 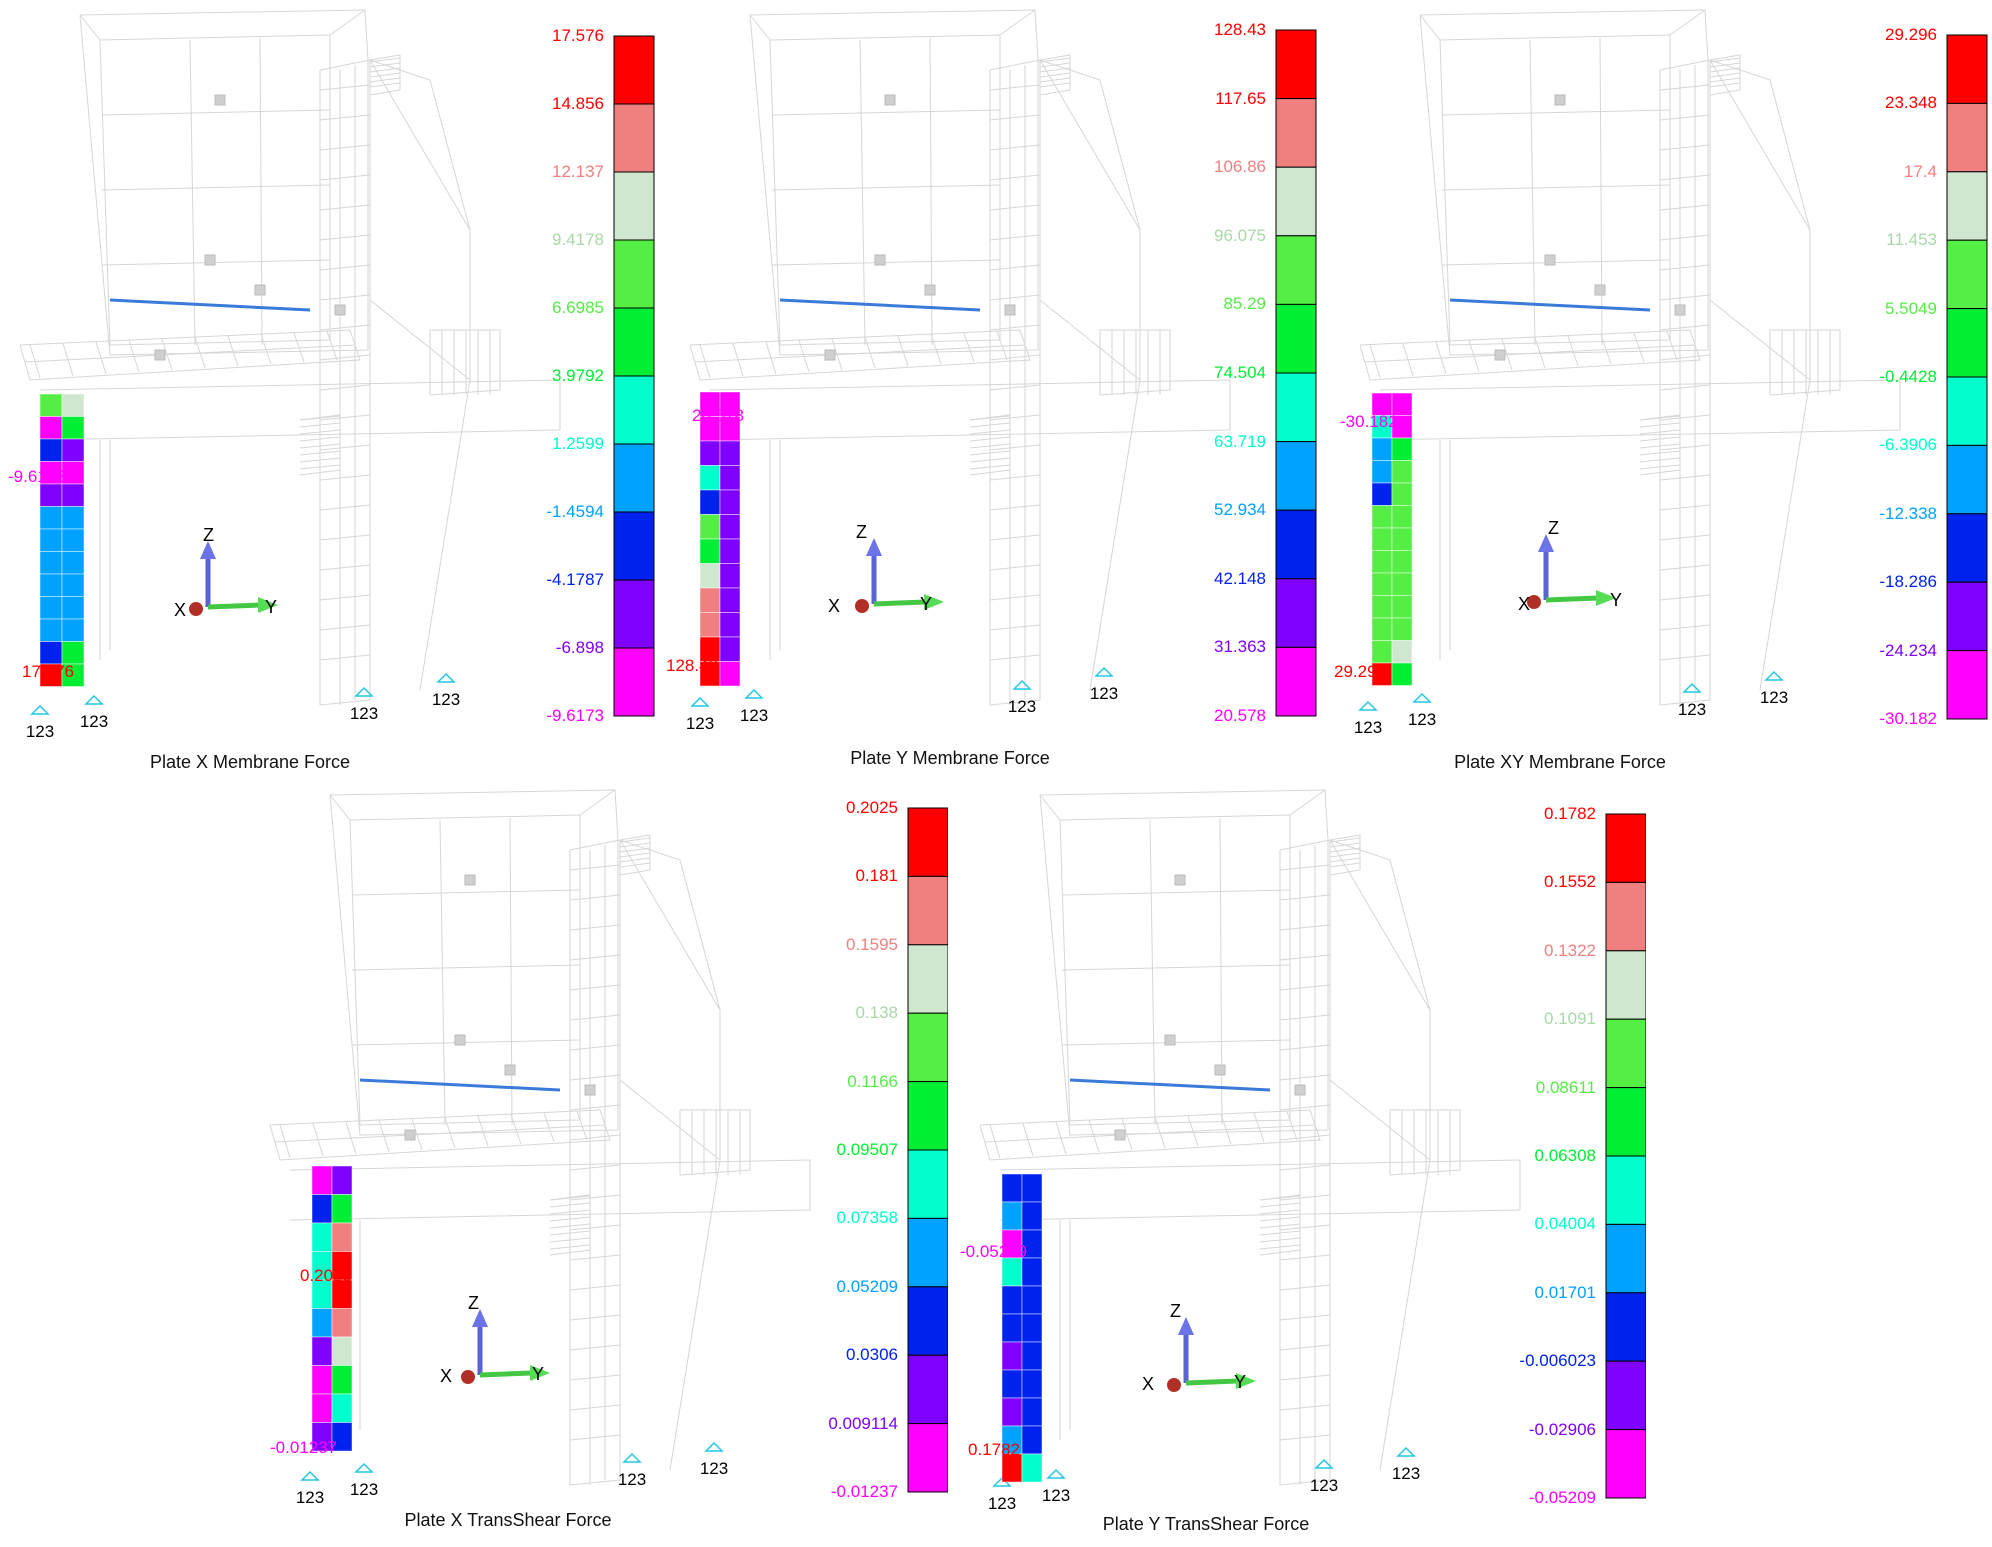 What do you see at coordinates (876, 1013) in the screenshot?
I see `legend-value-label: 0.138` at bounding box center [876, 1013].